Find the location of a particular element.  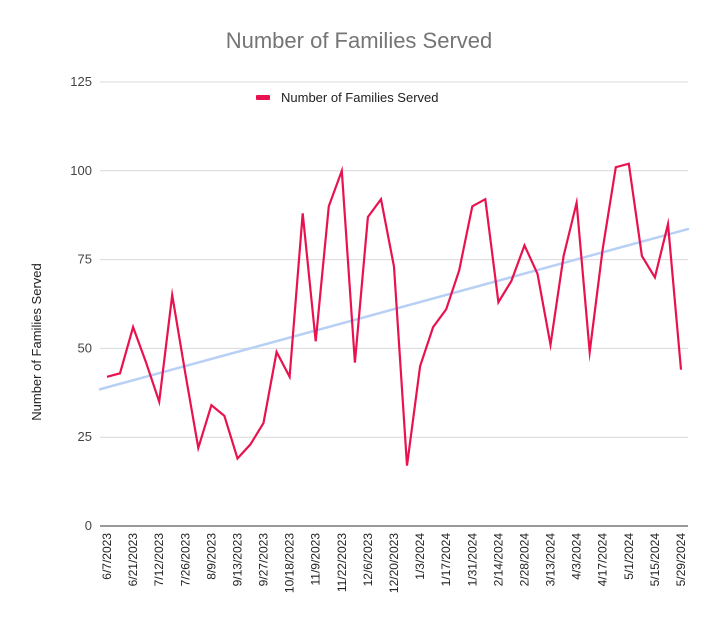

x-tick-label: 11/9/2023 is located at coordinates (316, 559).